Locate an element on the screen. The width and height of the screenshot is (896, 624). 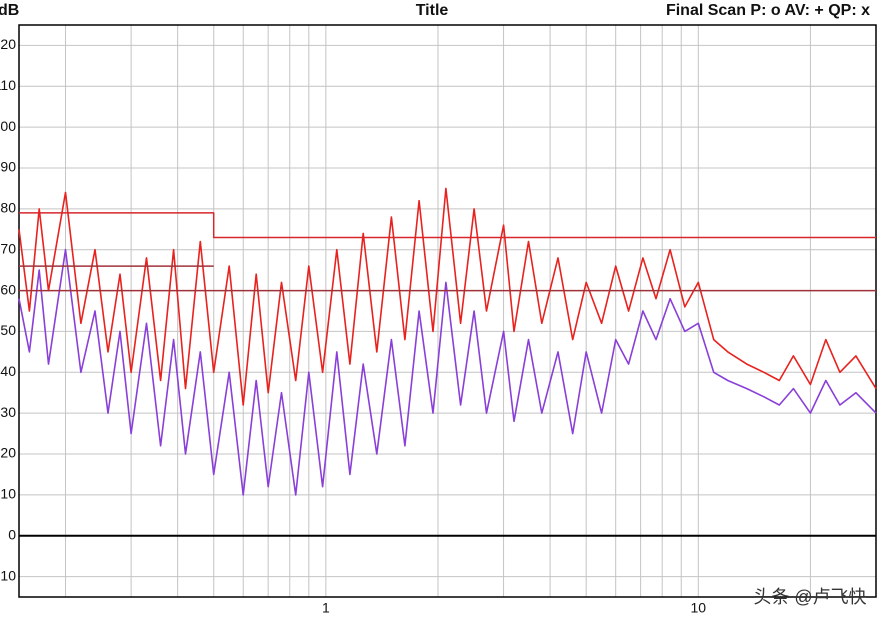
scan-status: Final Scan P: o AV: + QP: x is located at coordinates (768, 10).